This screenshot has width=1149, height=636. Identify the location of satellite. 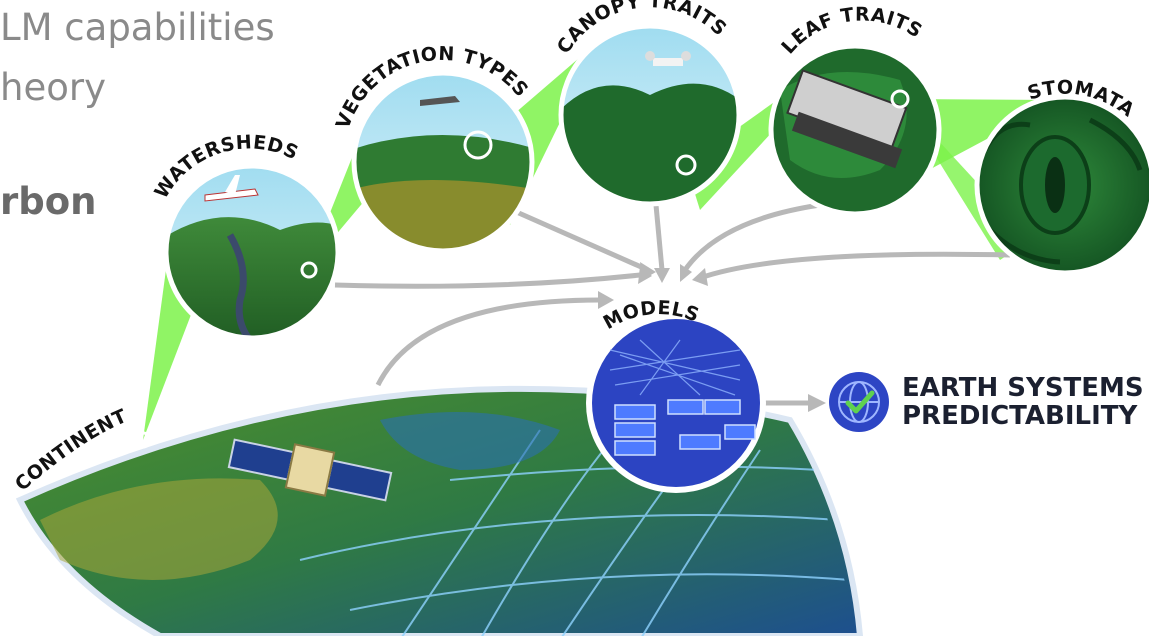
(310, 470).